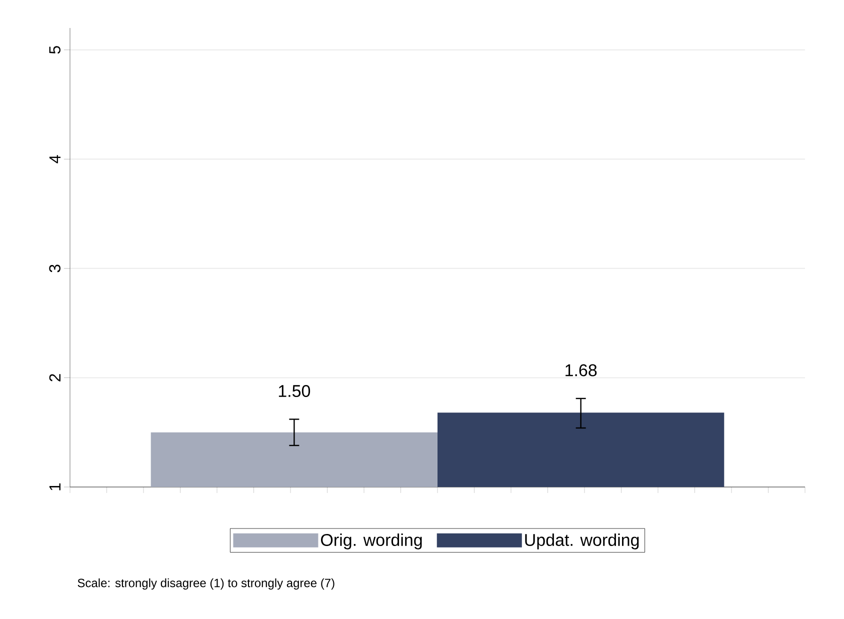  Describe the element at coordinates (54, 50) in the screenshot. I see `y-tick-label: 5` at that location.